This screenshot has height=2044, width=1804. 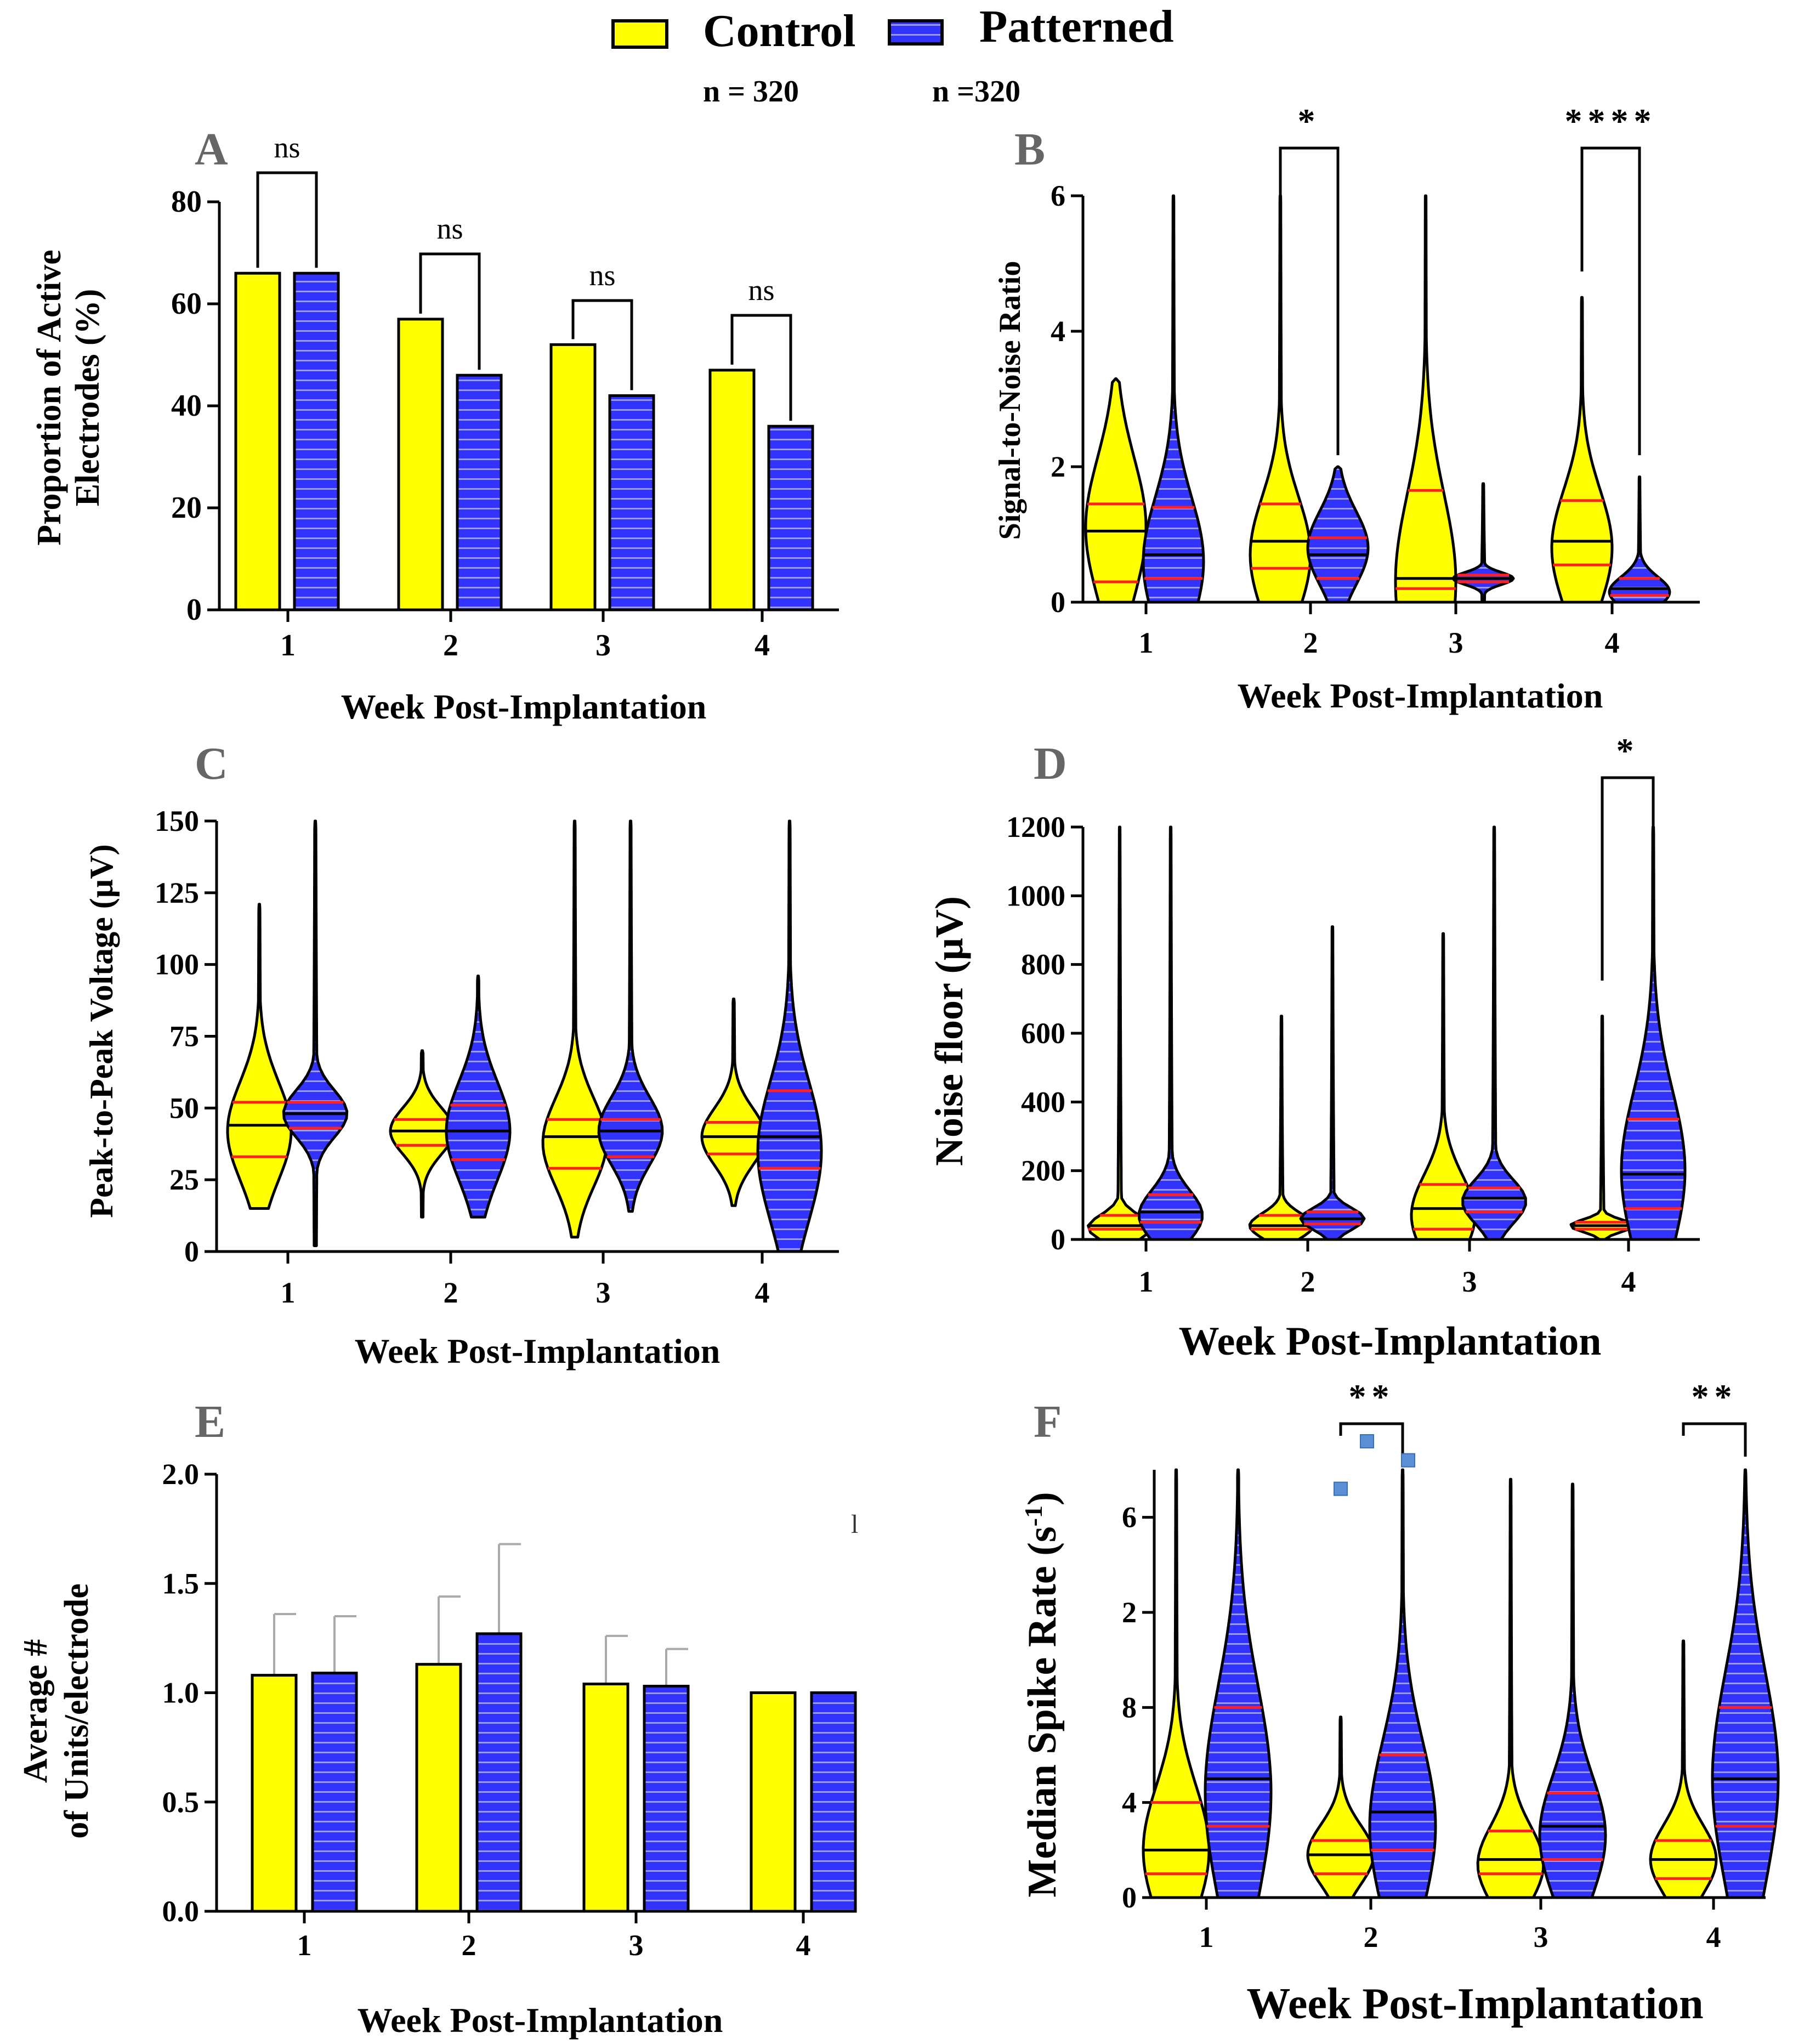 What do you see at coordinates (186, 304) in the screenshot?
I see `y-tick-label: 60` at bounding box center [186, 304].